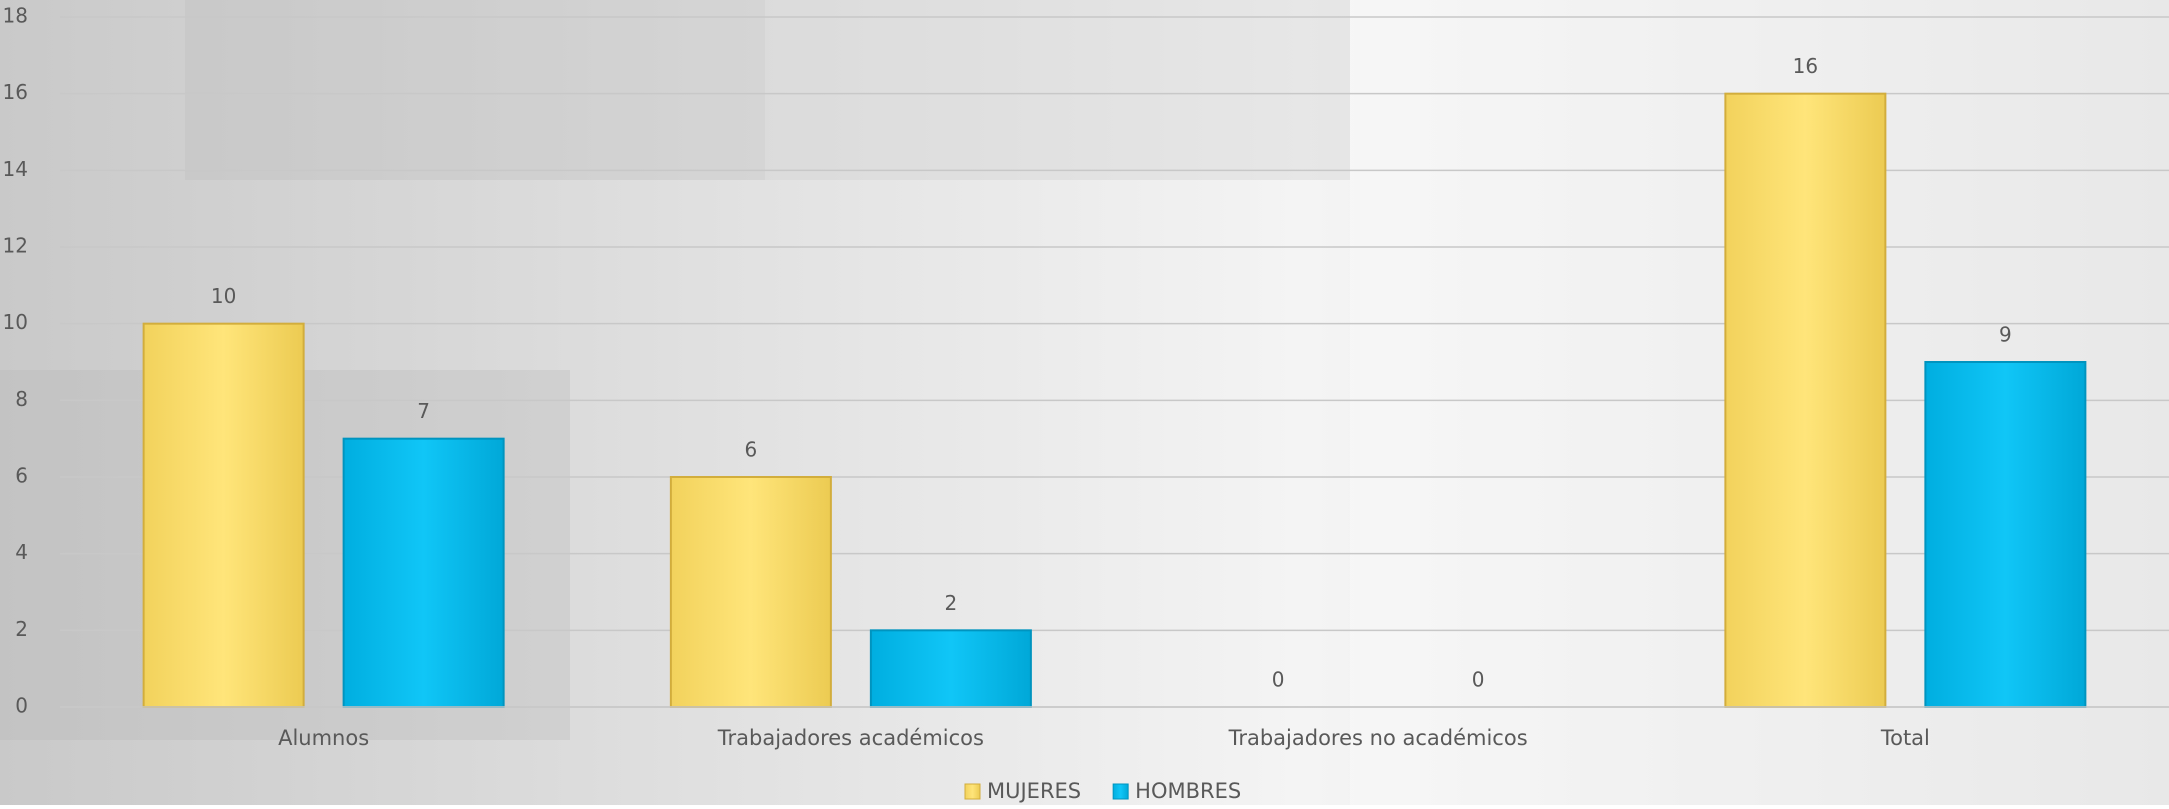 This screenshot has height=809, width=2169. Describe the element at coordinates (1905, 738) in the screenshot. I see `x-tick-label: Total` at that location.